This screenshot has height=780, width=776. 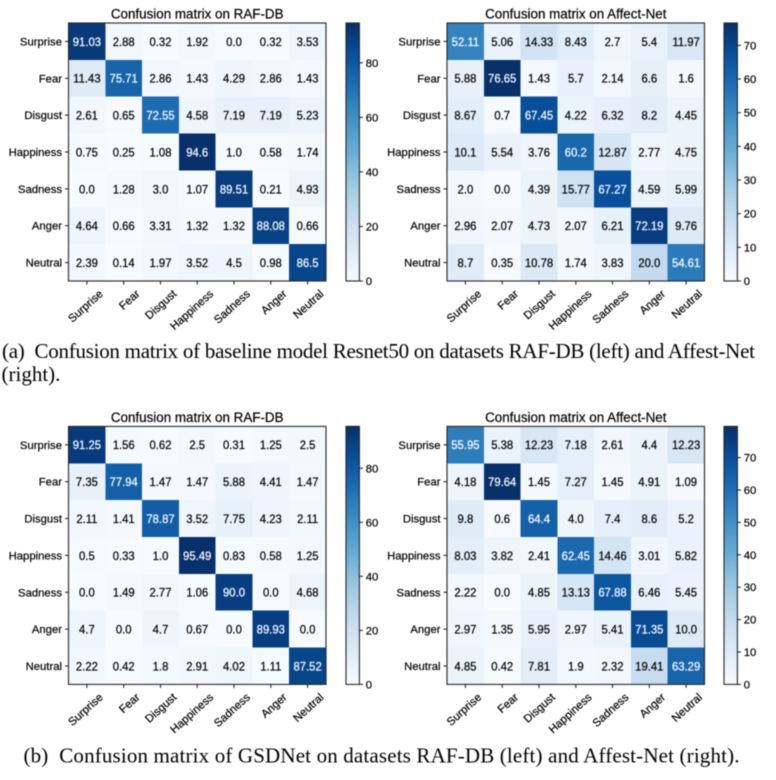 What do you see at coordinates (307, 518) in the screenshot?
I see `svg-text: 2.11` at bounding box center [307, 518].